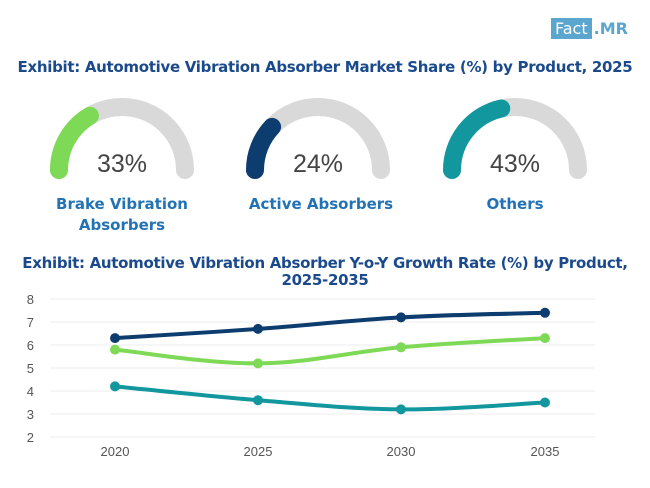 The image size is (650, 488). What do you see at coordinates (122, 214) in the screenshot?
I see `gauge-label-brake: Brake Vibration Absorbers` at bounding box center [122, 214].